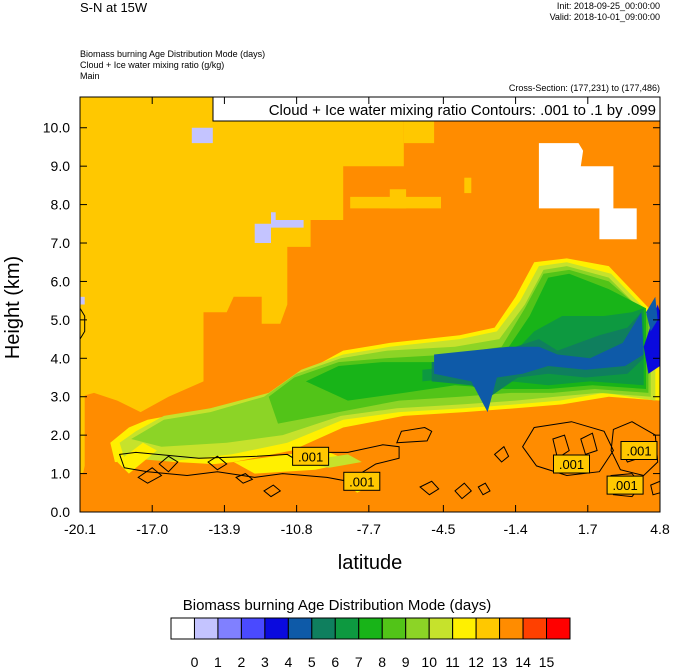  Describe the element at coordinates (500, 661) in the screenshot. I see `colorbar-label: 13` at that location.